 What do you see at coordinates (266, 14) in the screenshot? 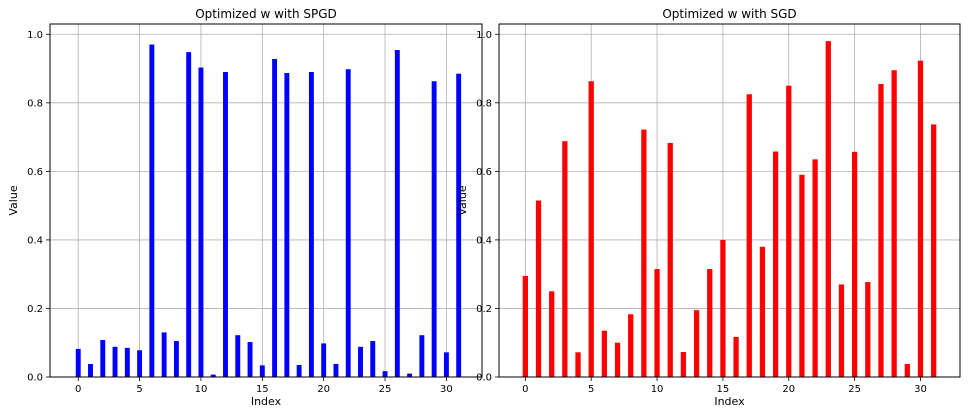
I see `chart-title: Optimized w with SPGD` at bounding box center [266, 14].